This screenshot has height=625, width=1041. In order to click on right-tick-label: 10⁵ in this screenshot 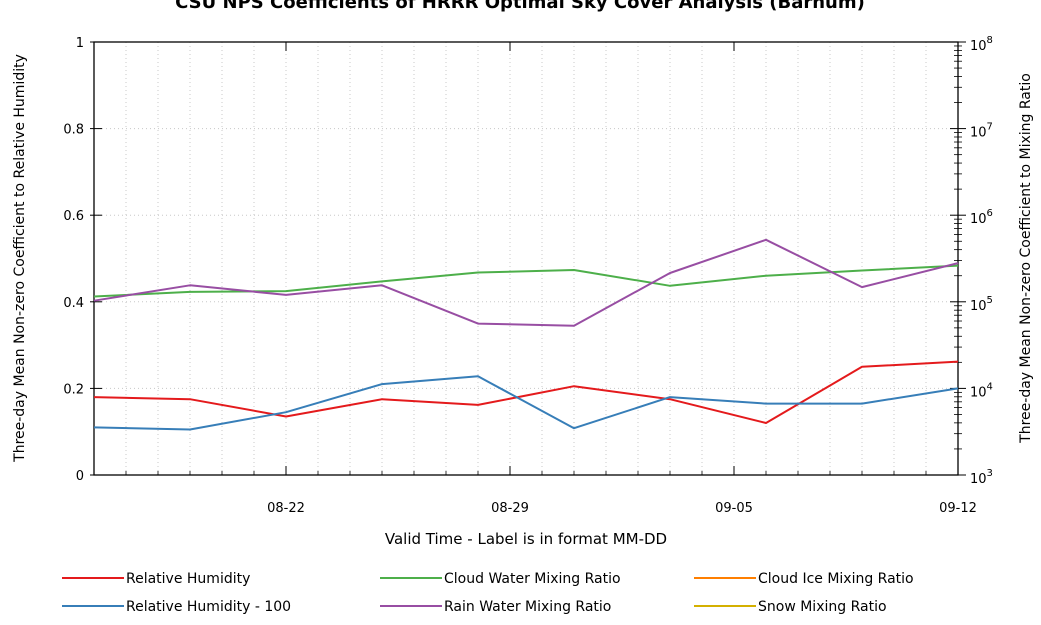, I will do `click(981, 304)`.